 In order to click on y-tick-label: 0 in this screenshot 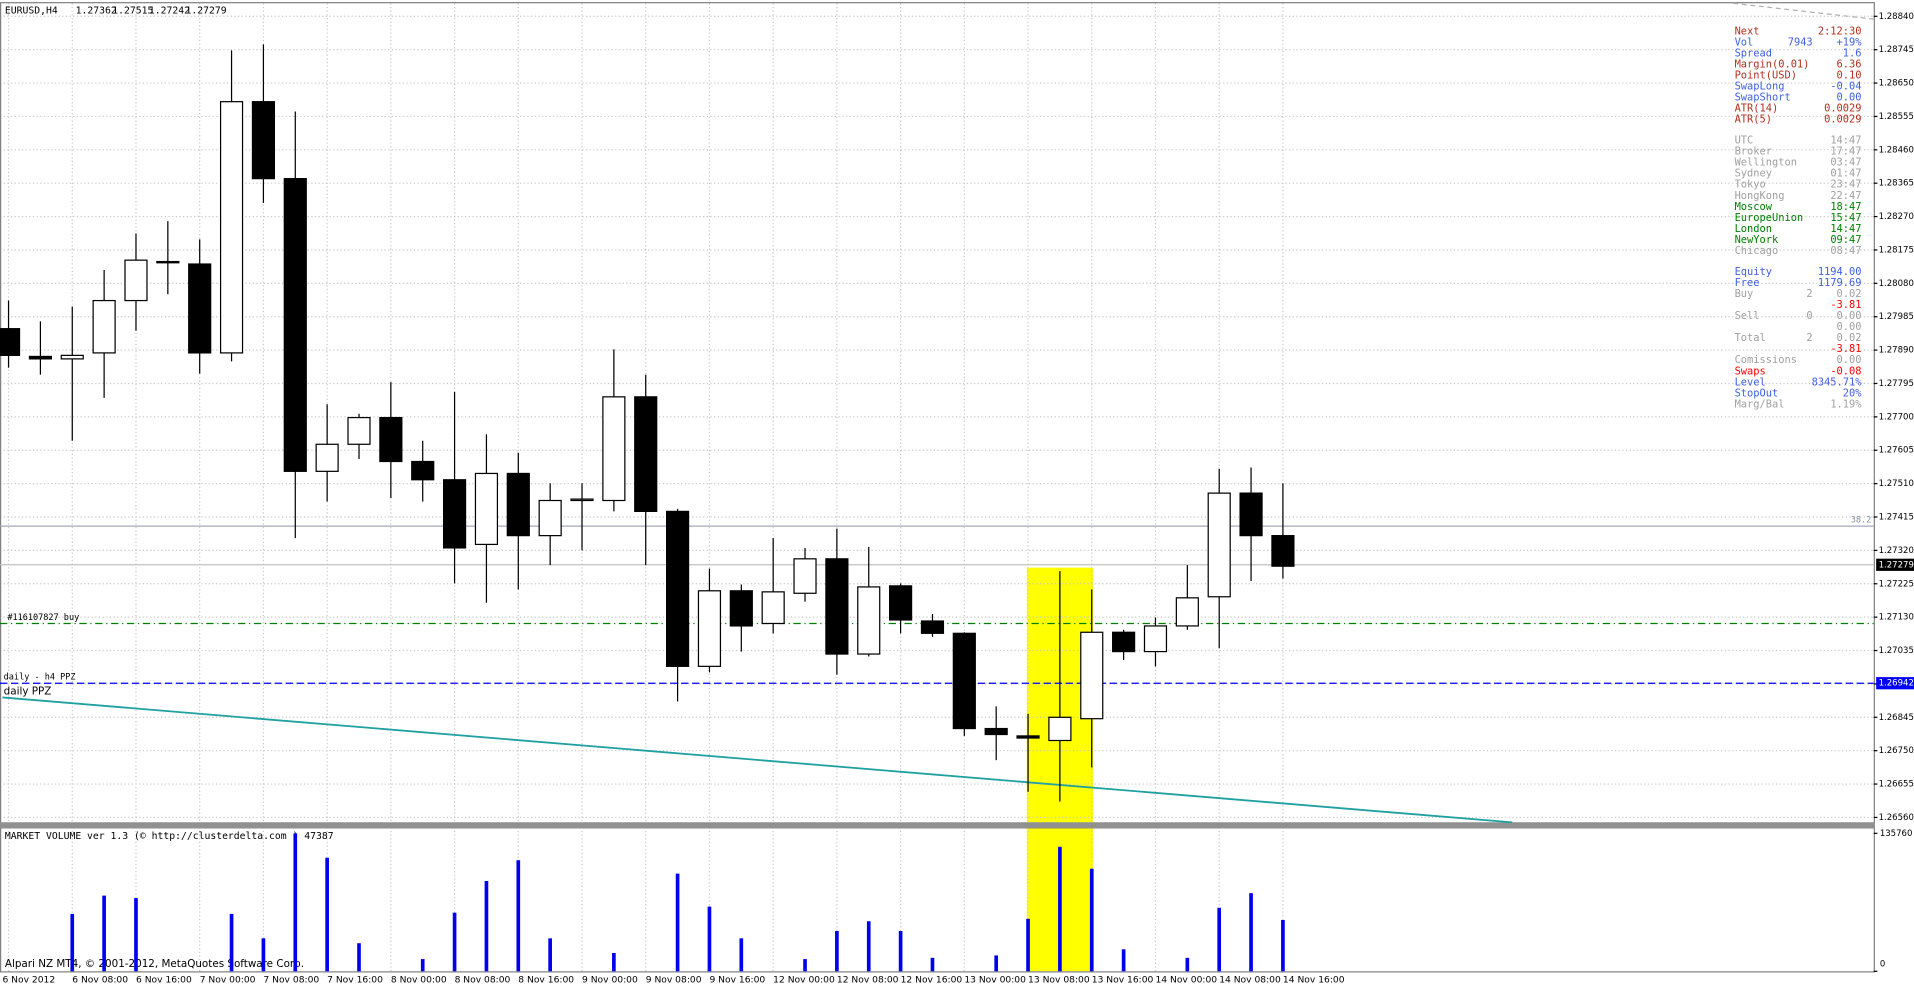, I will do `click(1882, 964)`.